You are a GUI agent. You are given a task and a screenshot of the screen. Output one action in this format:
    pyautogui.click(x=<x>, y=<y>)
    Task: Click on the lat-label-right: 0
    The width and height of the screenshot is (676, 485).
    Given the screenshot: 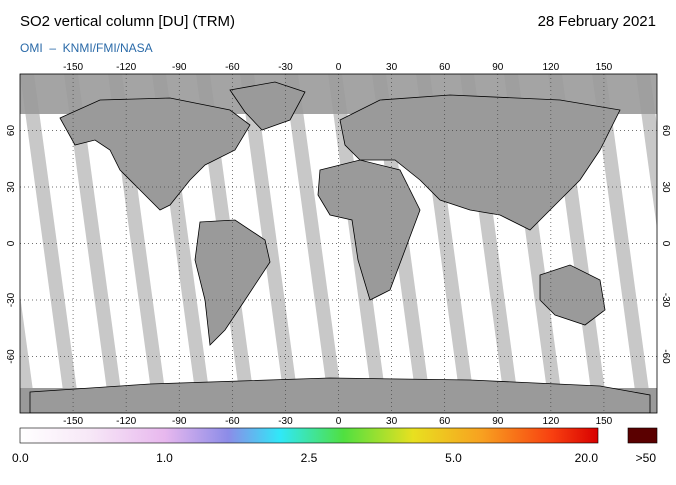 What is the action you would take?
    pyautogui.click(x=665, y=244)
    